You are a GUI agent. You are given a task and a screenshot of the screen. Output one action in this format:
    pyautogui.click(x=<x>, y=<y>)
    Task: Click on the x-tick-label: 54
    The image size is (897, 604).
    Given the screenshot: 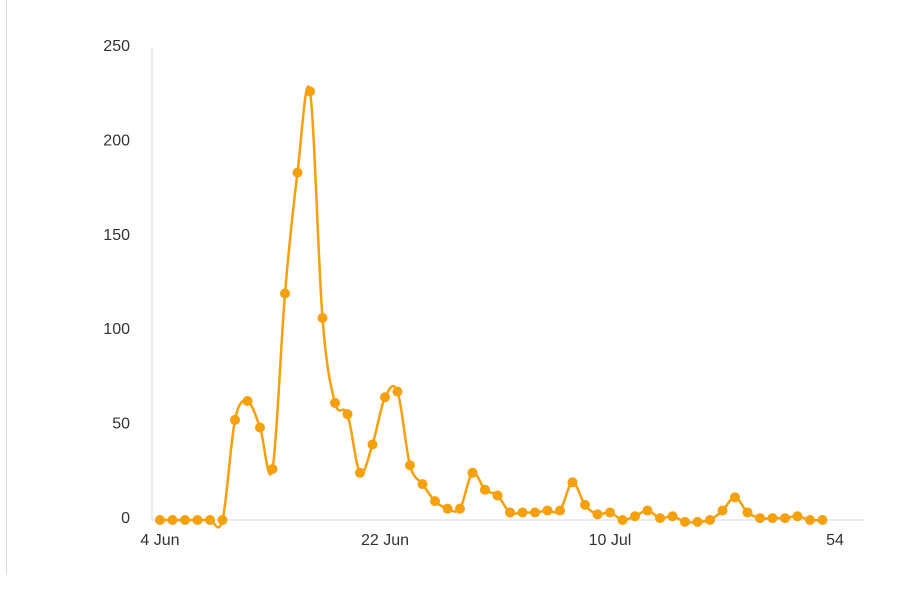 What is the action you would take?
    pyautogui.click(x=835, y=540)
    